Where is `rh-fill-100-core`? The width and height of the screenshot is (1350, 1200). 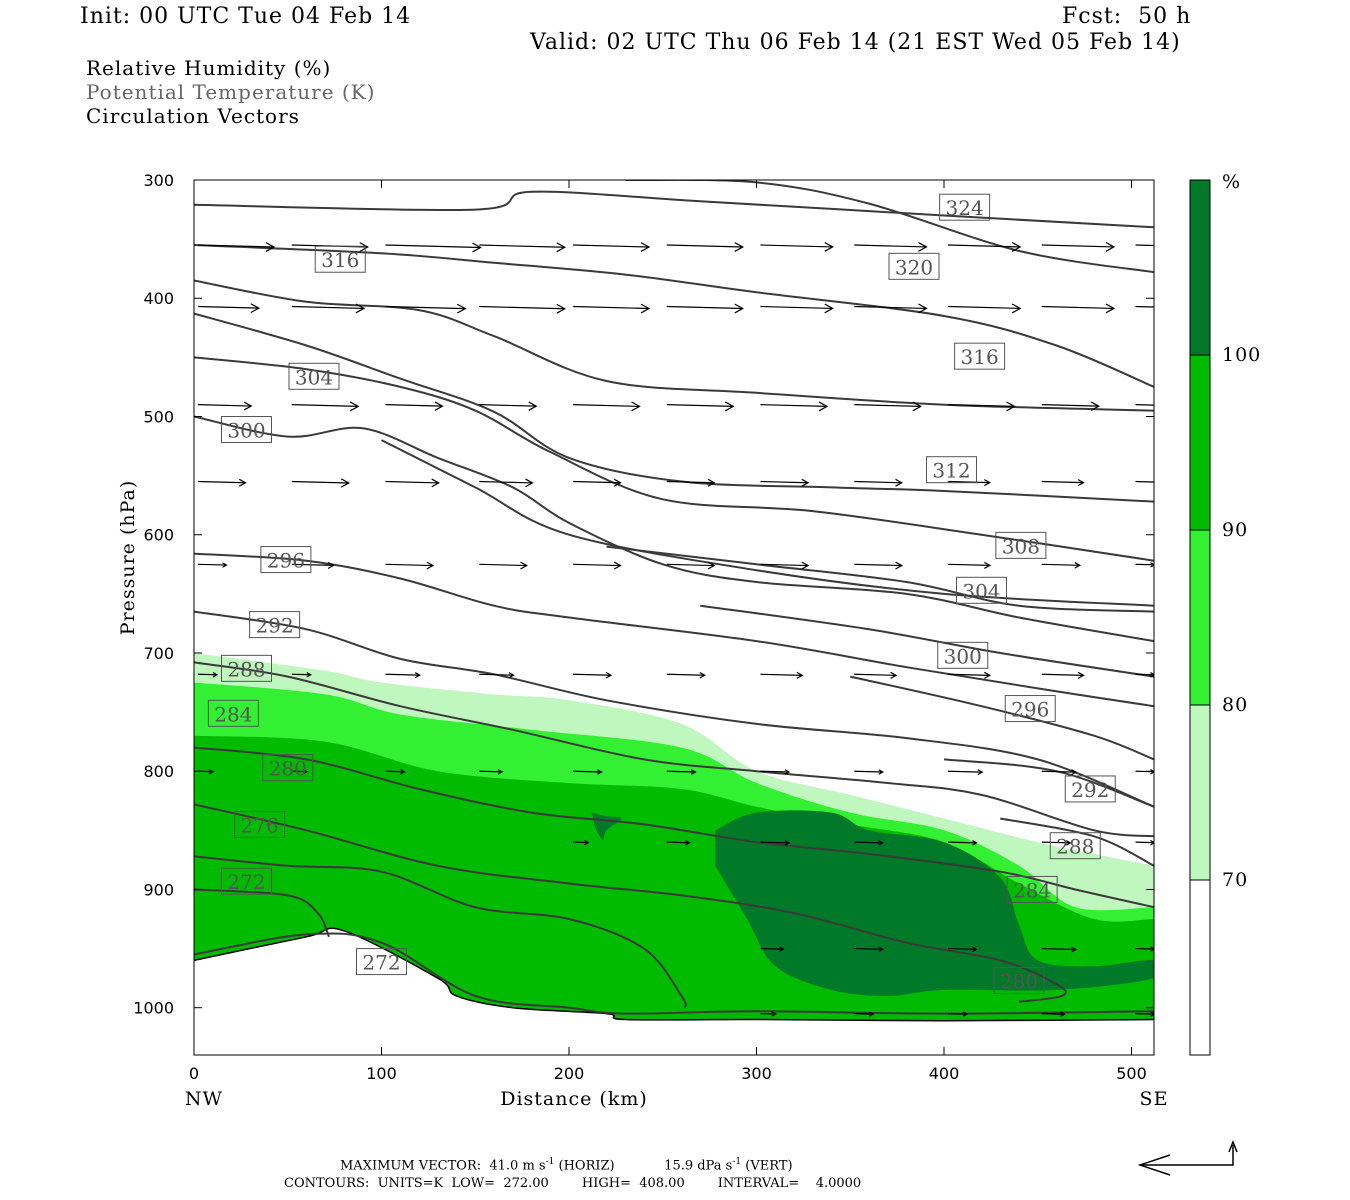
rh-fill-100-core is located at coordinates (934, 903).